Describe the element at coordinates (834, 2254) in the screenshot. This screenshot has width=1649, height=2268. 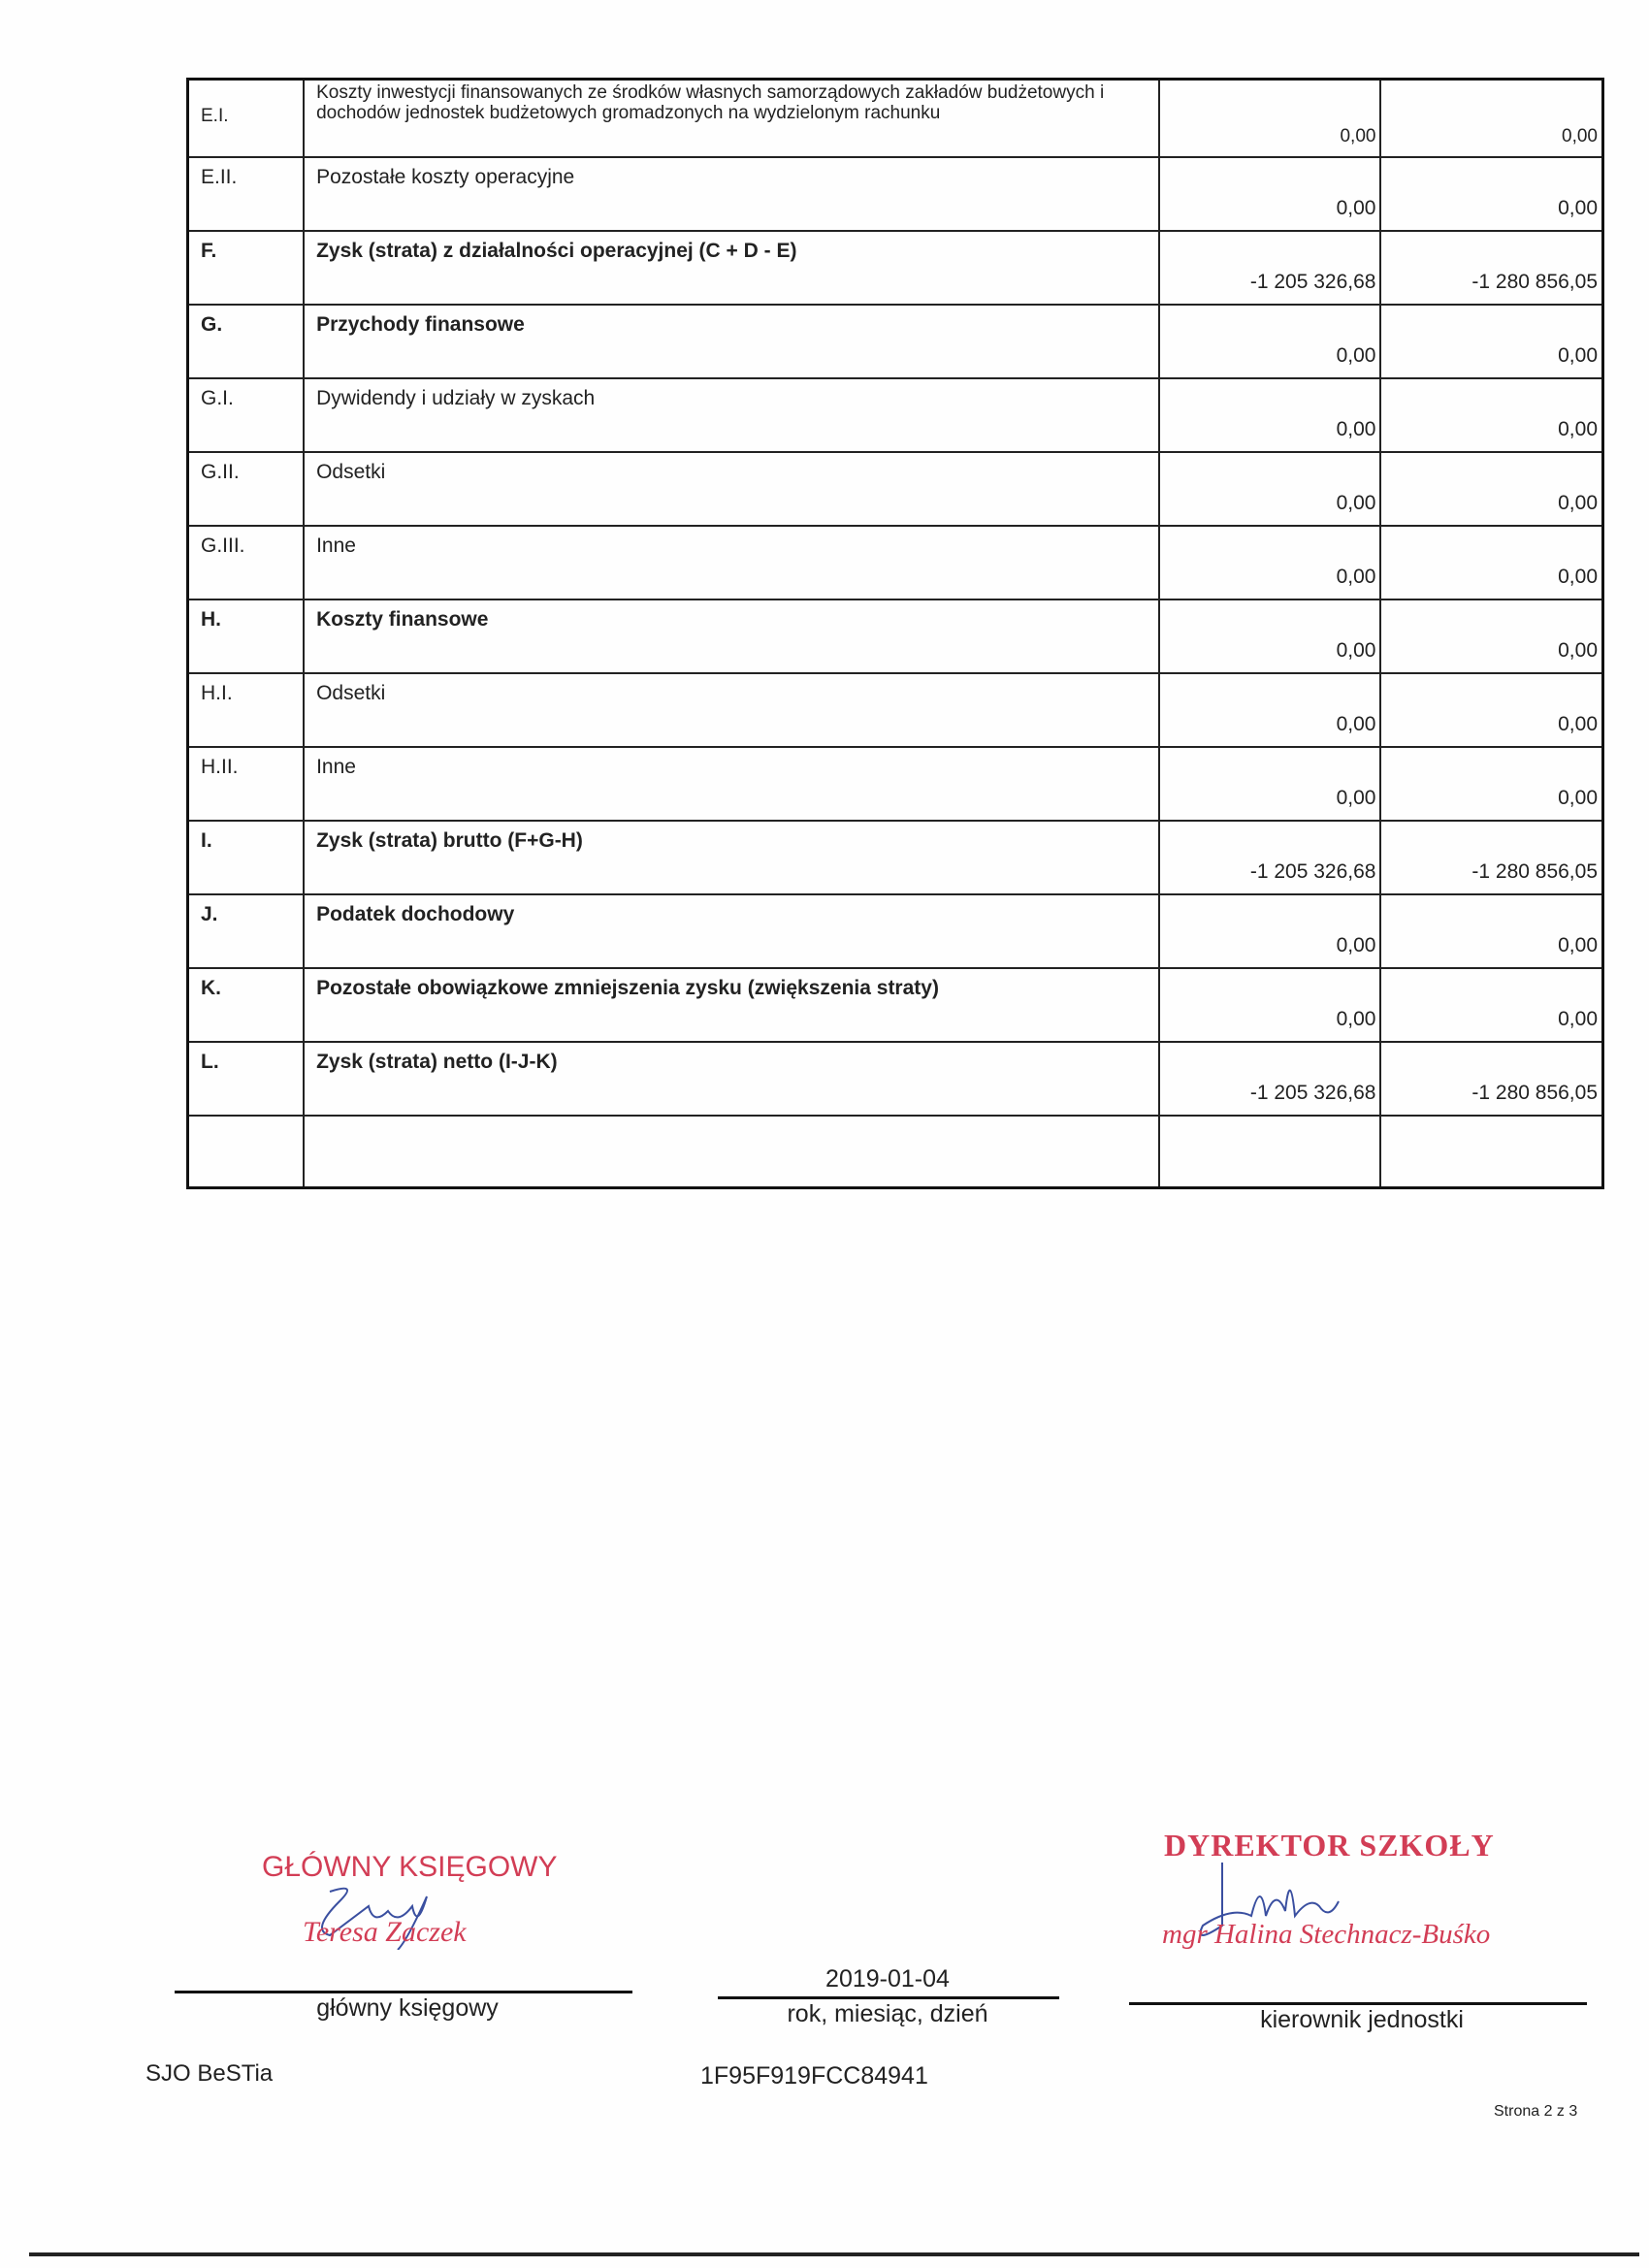
I see `scan-edge` at that location.